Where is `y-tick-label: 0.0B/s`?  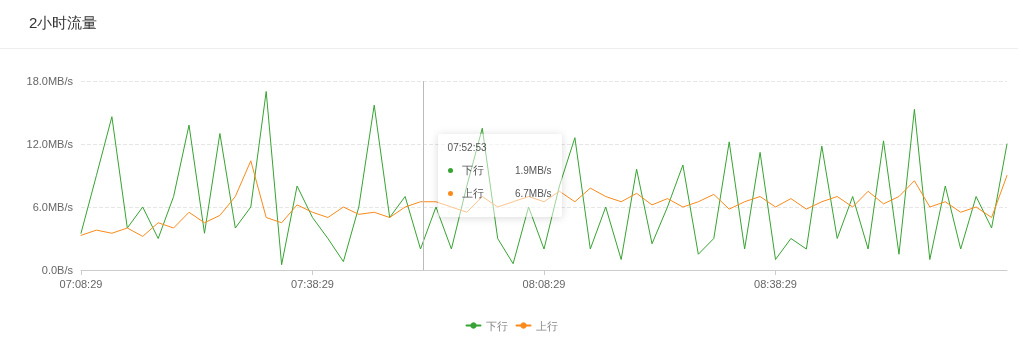
y-tick-label: 0.0B/s is located at coordinates (57, 270).